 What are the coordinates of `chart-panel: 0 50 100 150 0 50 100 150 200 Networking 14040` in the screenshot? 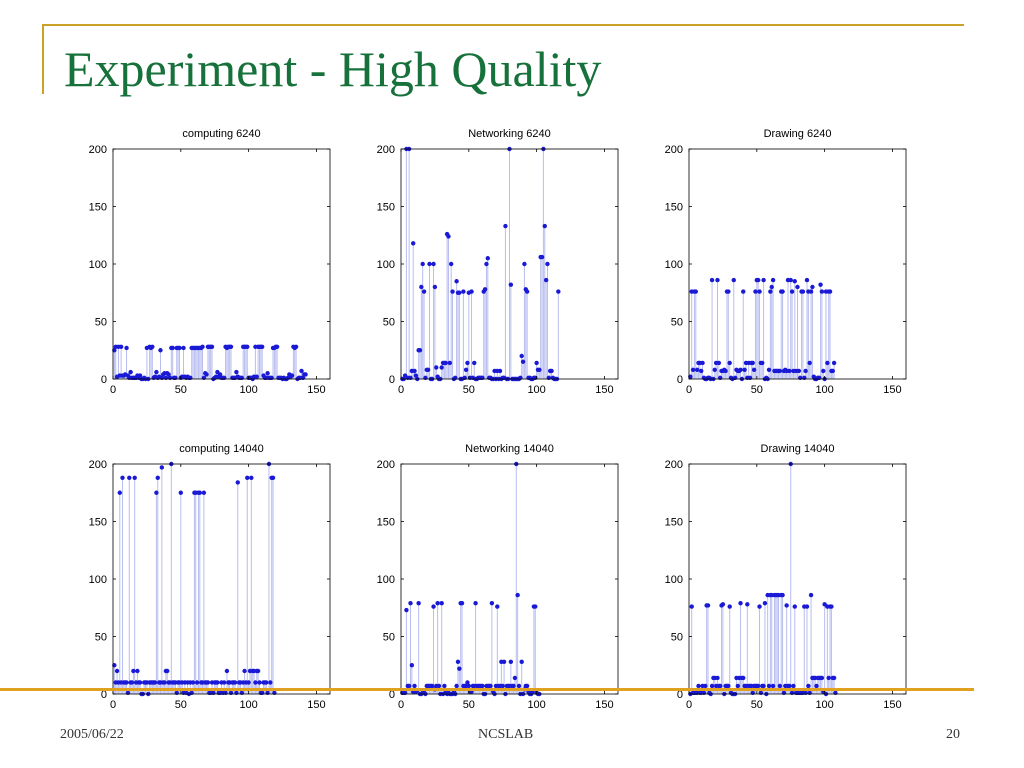 It's located at (498, 577).